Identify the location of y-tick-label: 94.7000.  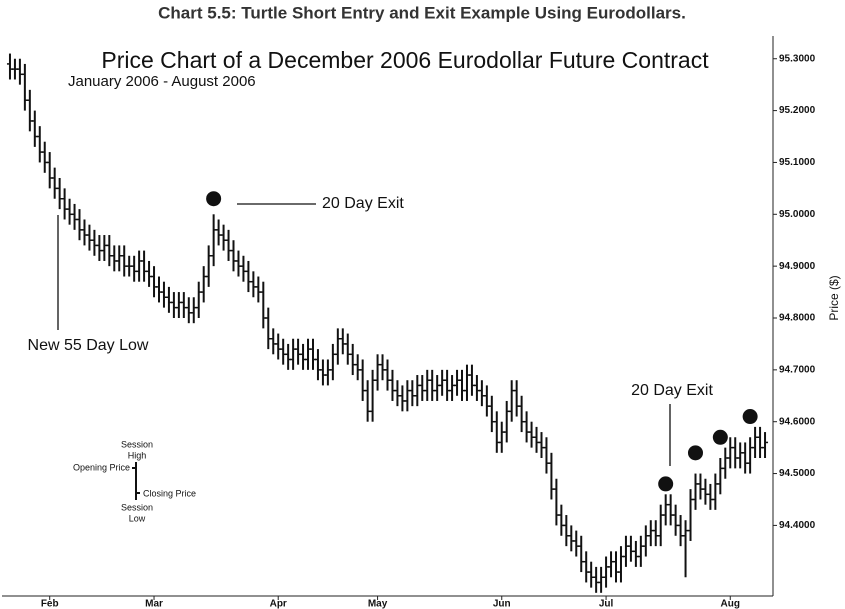
(797, 369).